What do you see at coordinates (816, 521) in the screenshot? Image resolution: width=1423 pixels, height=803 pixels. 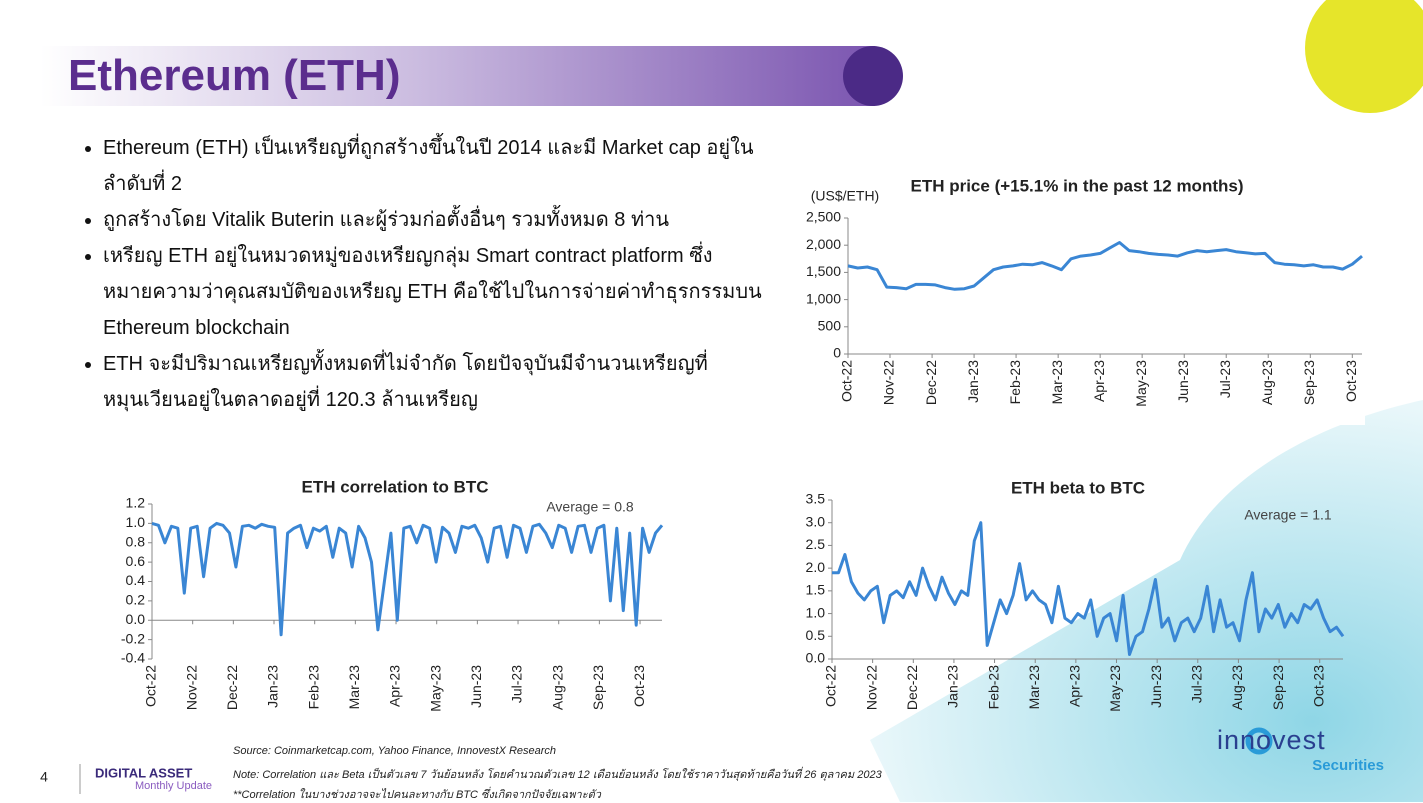 I see `y-tick-label: 3.0` at bounding box center [816, 521].